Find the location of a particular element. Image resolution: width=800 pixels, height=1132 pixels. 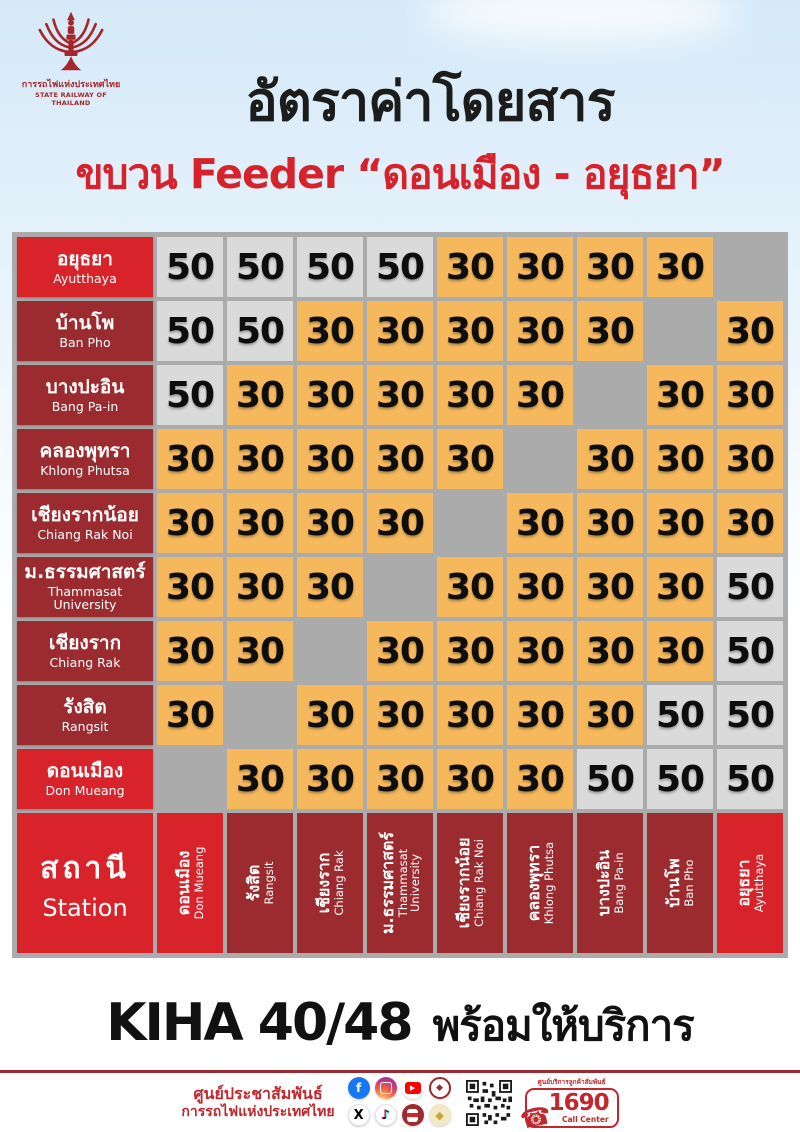

station-col-header: ม.ธรรมศาสตร์ Thammasat University is located at coordinates (400, 883).